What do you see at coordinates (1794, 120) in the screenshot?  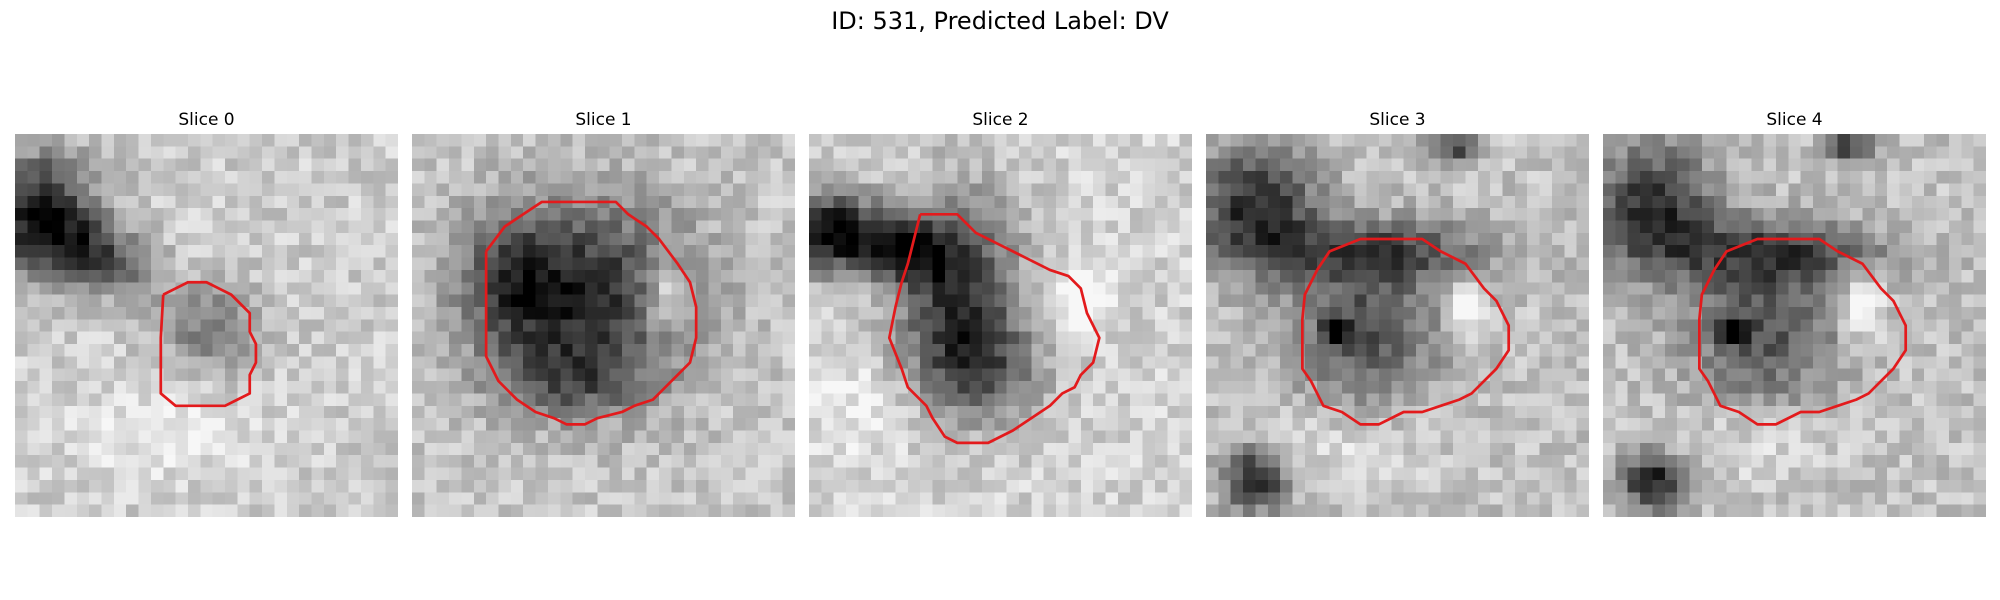 I see `slice-title-4: Slice 4` at bounding box center [1794, 120].